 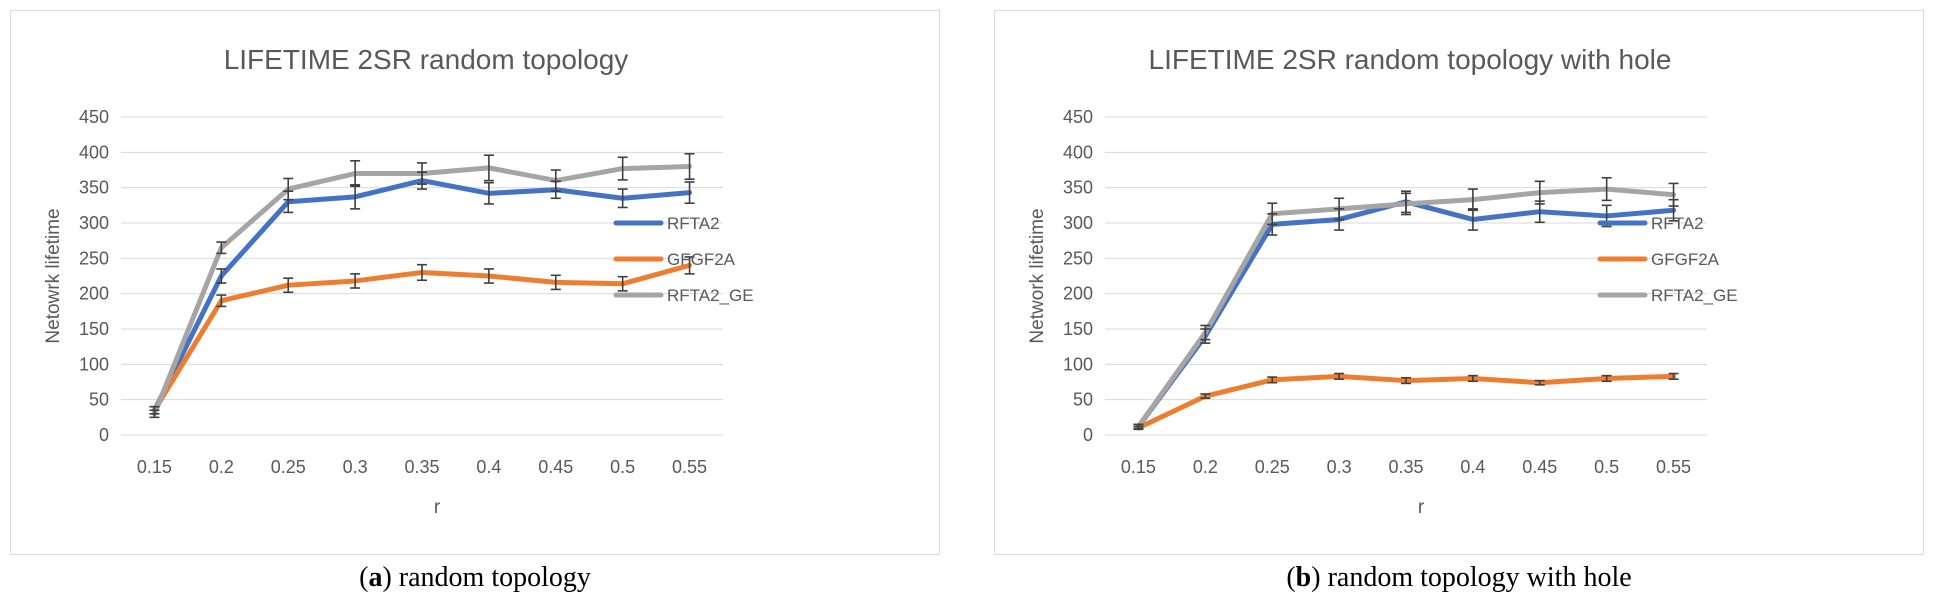 What do you see at coordinates (426, 59) in the screenshot?
I see `chart-title: LIFETIME 2SR random topology` at bounding box center [426, 59].